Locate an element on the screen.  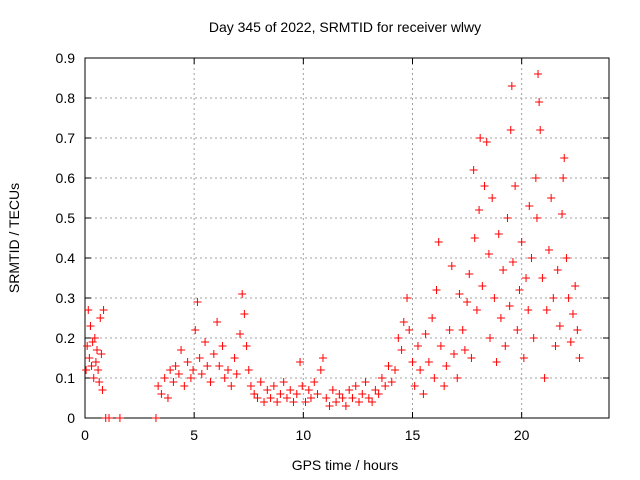
y-tick-label: 0.3 is located at coordinates (66, 298).